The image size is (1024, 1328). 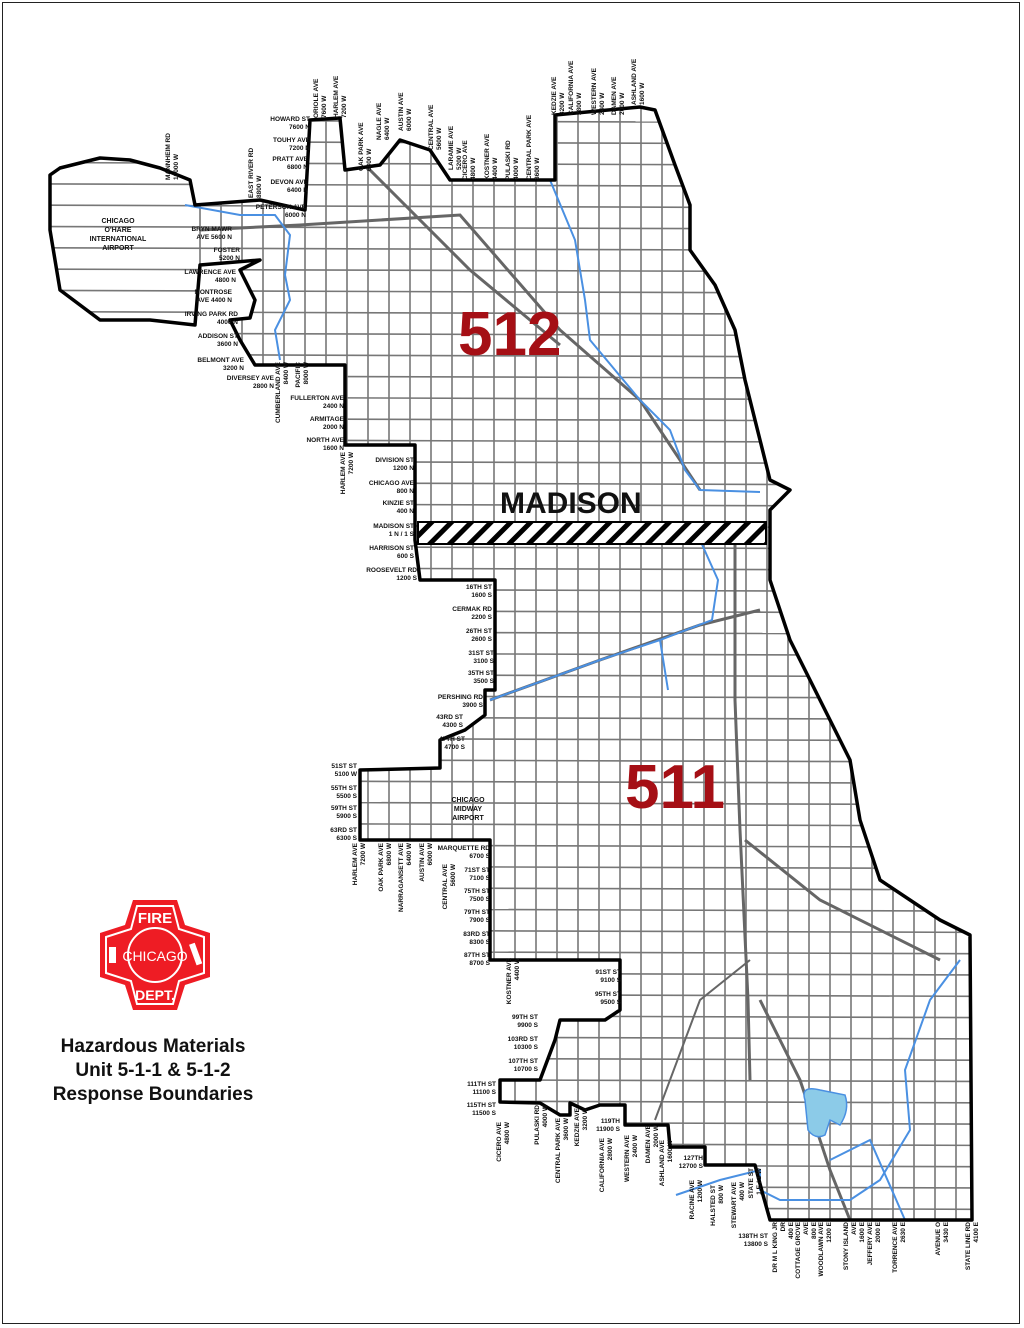 I want to click on street-label-line: 7100 S, so click(x=479, y=878).